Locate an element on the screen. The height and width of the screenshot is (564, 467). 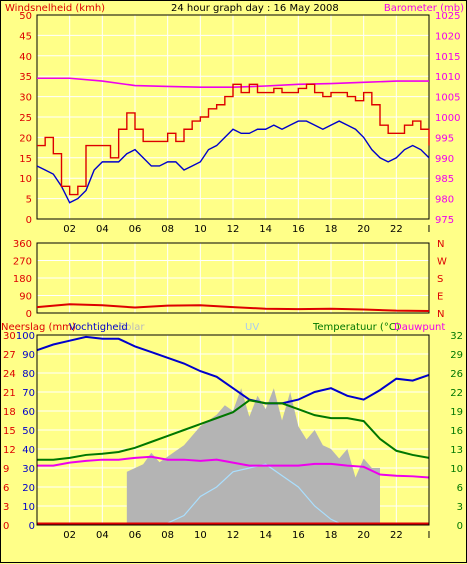
barometer-axis-title: Barometer (mb) is located at coordinates (424, 8).